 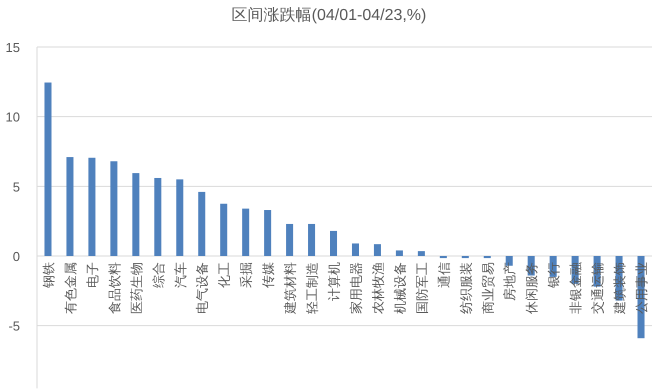 I want to click on x-tick-label: 房地产, so click(x=510, y=281).